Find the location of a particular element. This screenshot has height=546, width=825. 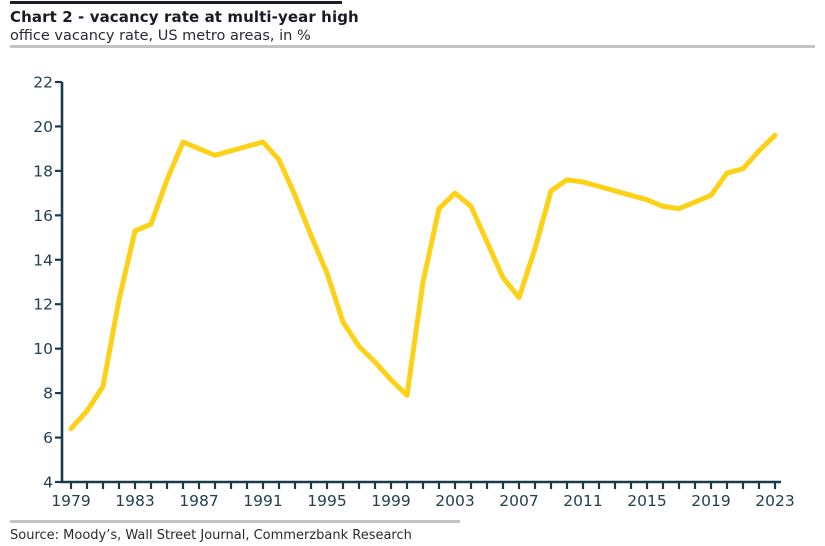

x-tick-label: 2003 is located at coordinates (454, 501).